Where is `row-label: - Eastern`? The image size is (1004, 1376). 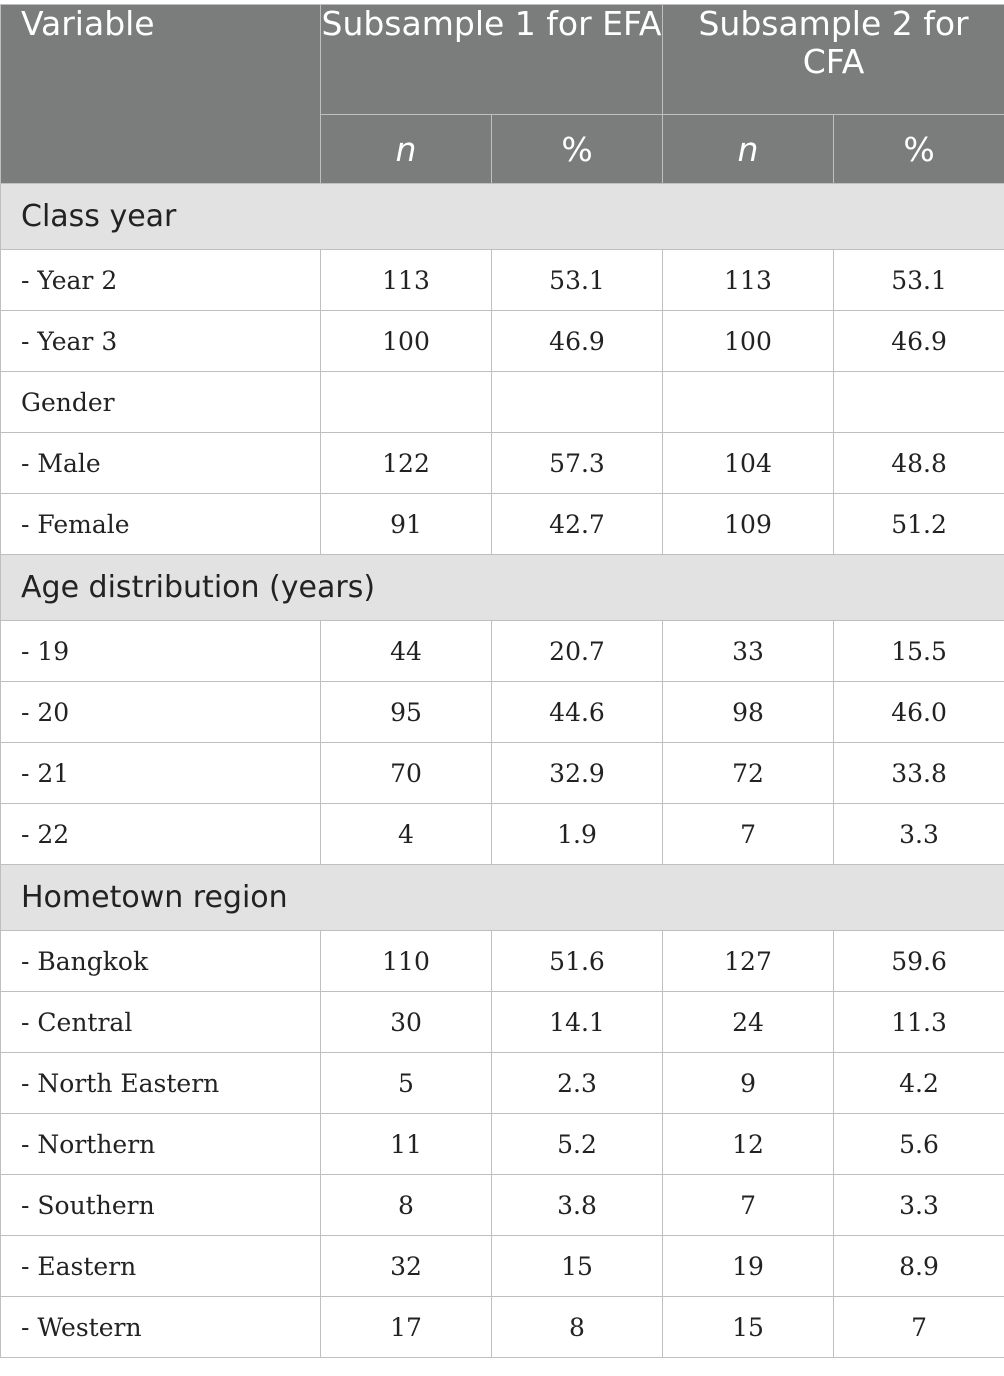 row-label: - Eastern is located at coordinates (160, 1266).